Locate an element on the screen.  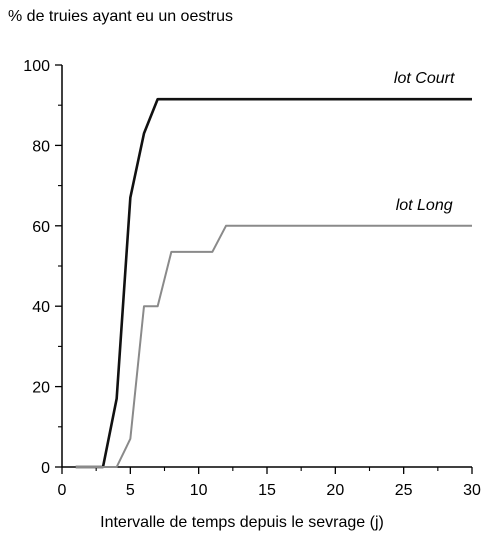
x-tick-label: 25 is located at coordinates (404, 490).